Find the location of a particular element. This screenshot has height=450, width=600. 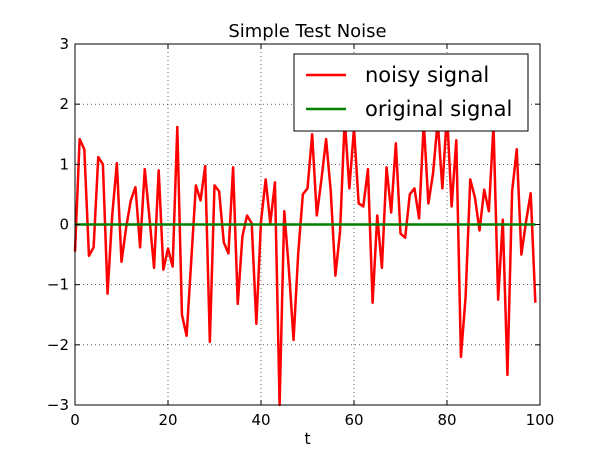

y-tick-label: −3 is located at coordinates (58, 405).